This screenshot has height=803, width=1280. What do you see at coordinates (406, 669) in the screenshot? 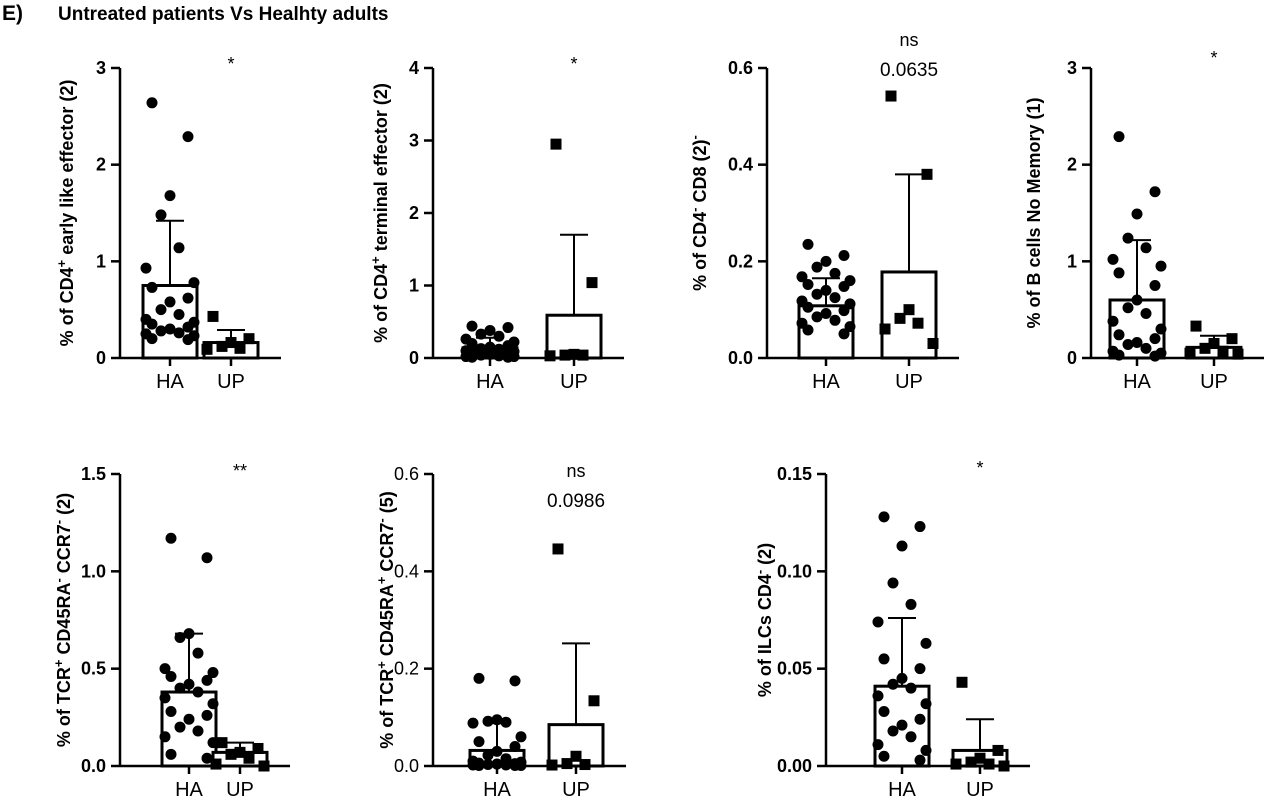
I see `y-tick-label: 0.2` at bounding box center [406, 669].